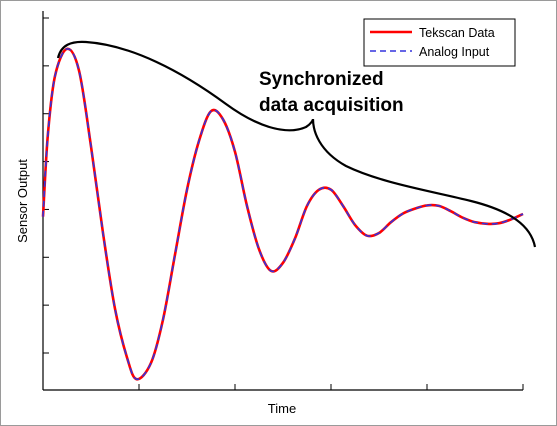 The width and height of the screenshot is (557, 426). What do you see at coordinates (22, 201) in the screenshot?
I see `y-axis-label: Sensor Output` at bounding box center [22, 201].